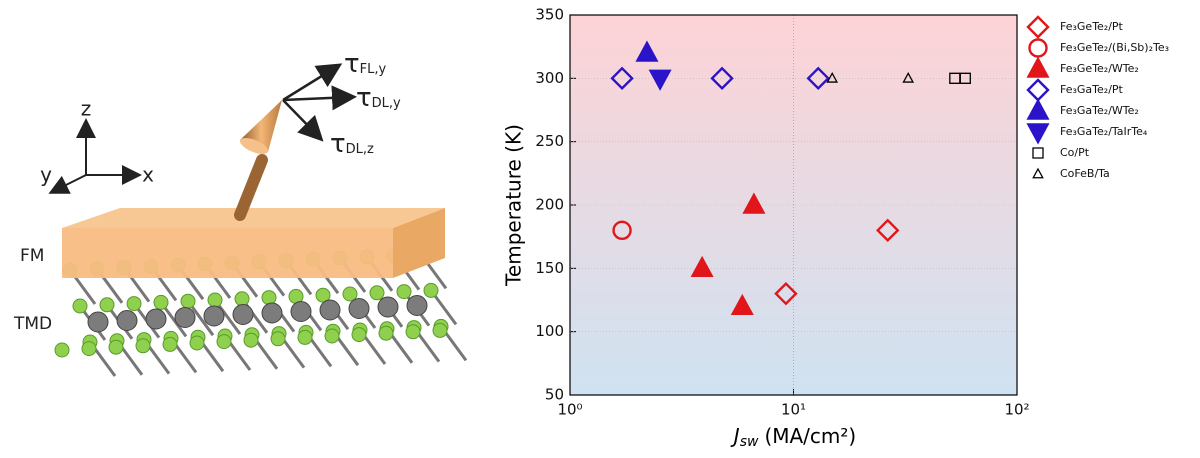 The height and width of the screenshot is (458, 1200). Describe the element at coordinates (419, 243) in the screenshot. I see `fm-side` at that location.